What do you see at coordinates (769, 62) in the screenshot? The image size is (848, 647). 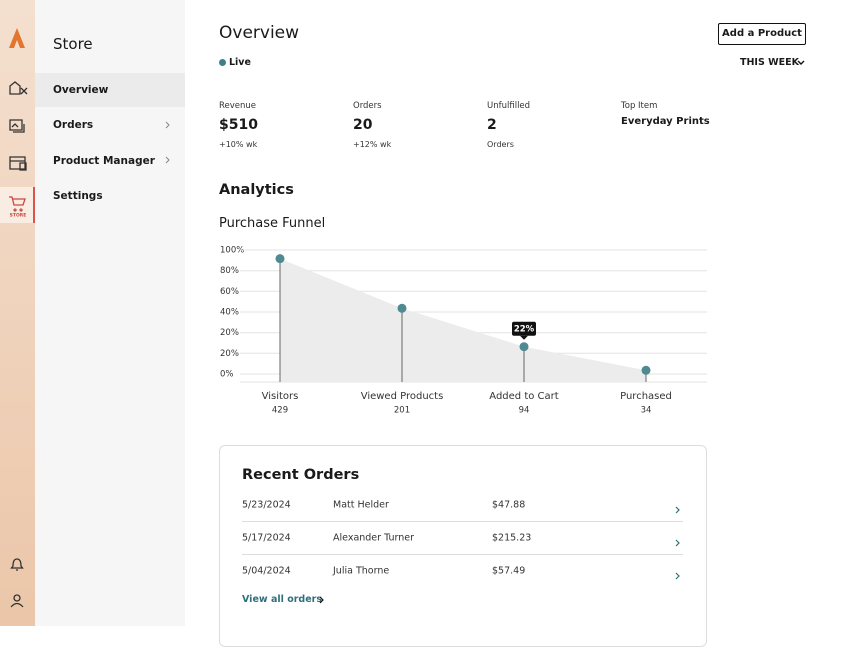 I see `period-select: THIS WEEK` at bounding box center [769, 62].